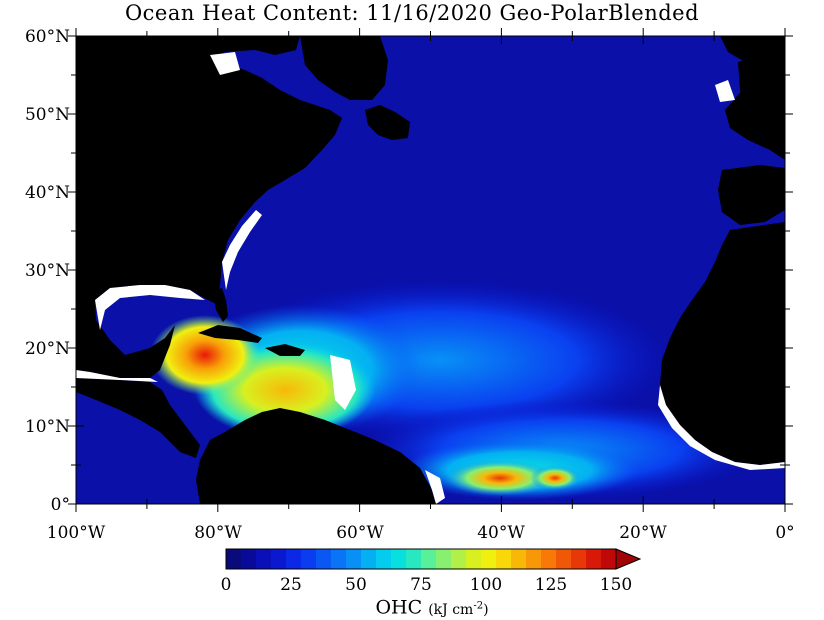 The height and width of the screenshot is (620, 824). Describe the element at coordinates (458, 609) in the screenshot. I see `colorbar-label-unit: (kJ cm-2)` at that location.